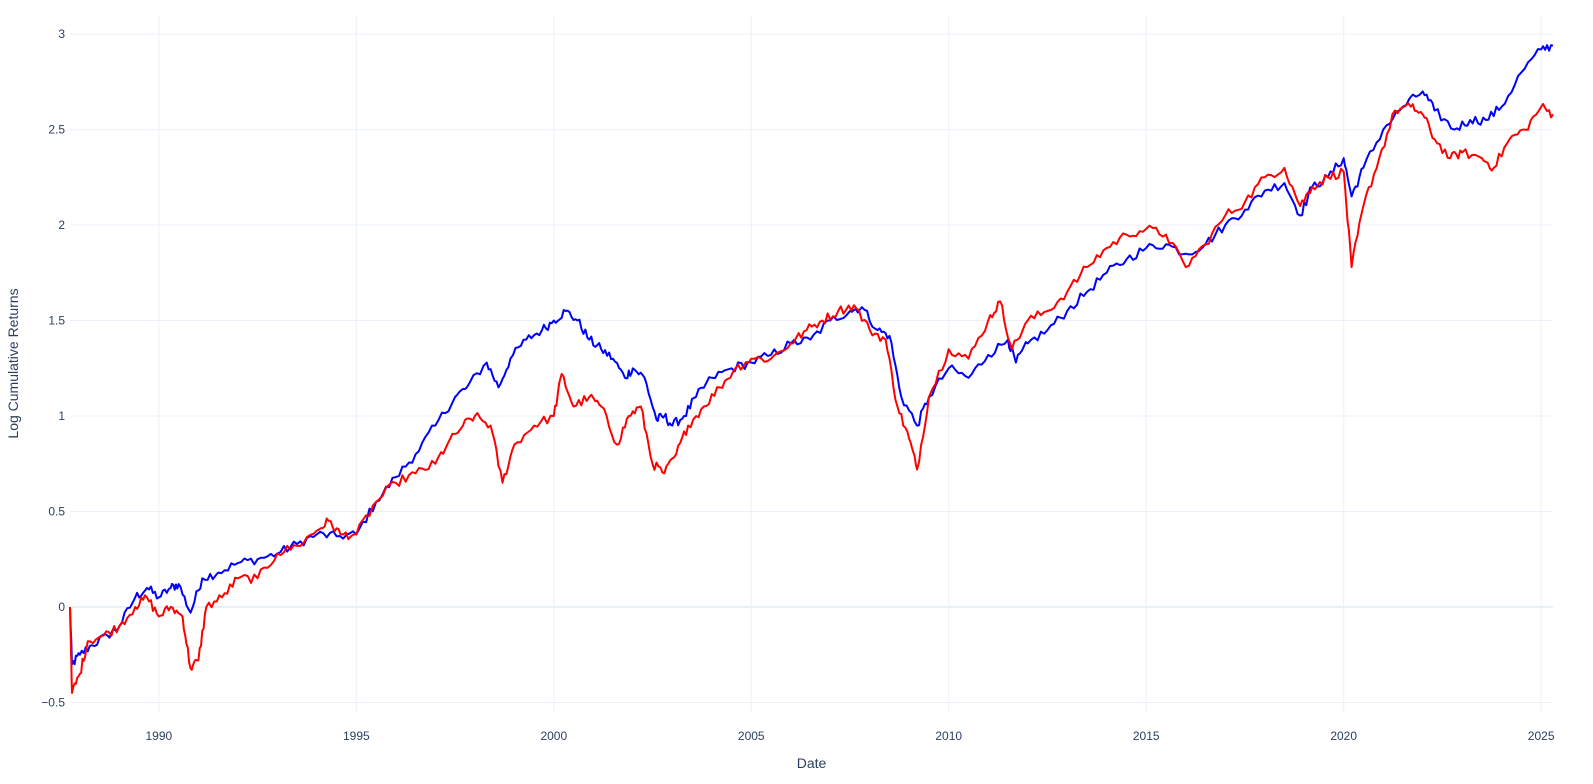 The image size is (1593, 784). Describe the element at coordinates (61, 607) in the screenshot. I see `y-tick-label: 0` at that location.